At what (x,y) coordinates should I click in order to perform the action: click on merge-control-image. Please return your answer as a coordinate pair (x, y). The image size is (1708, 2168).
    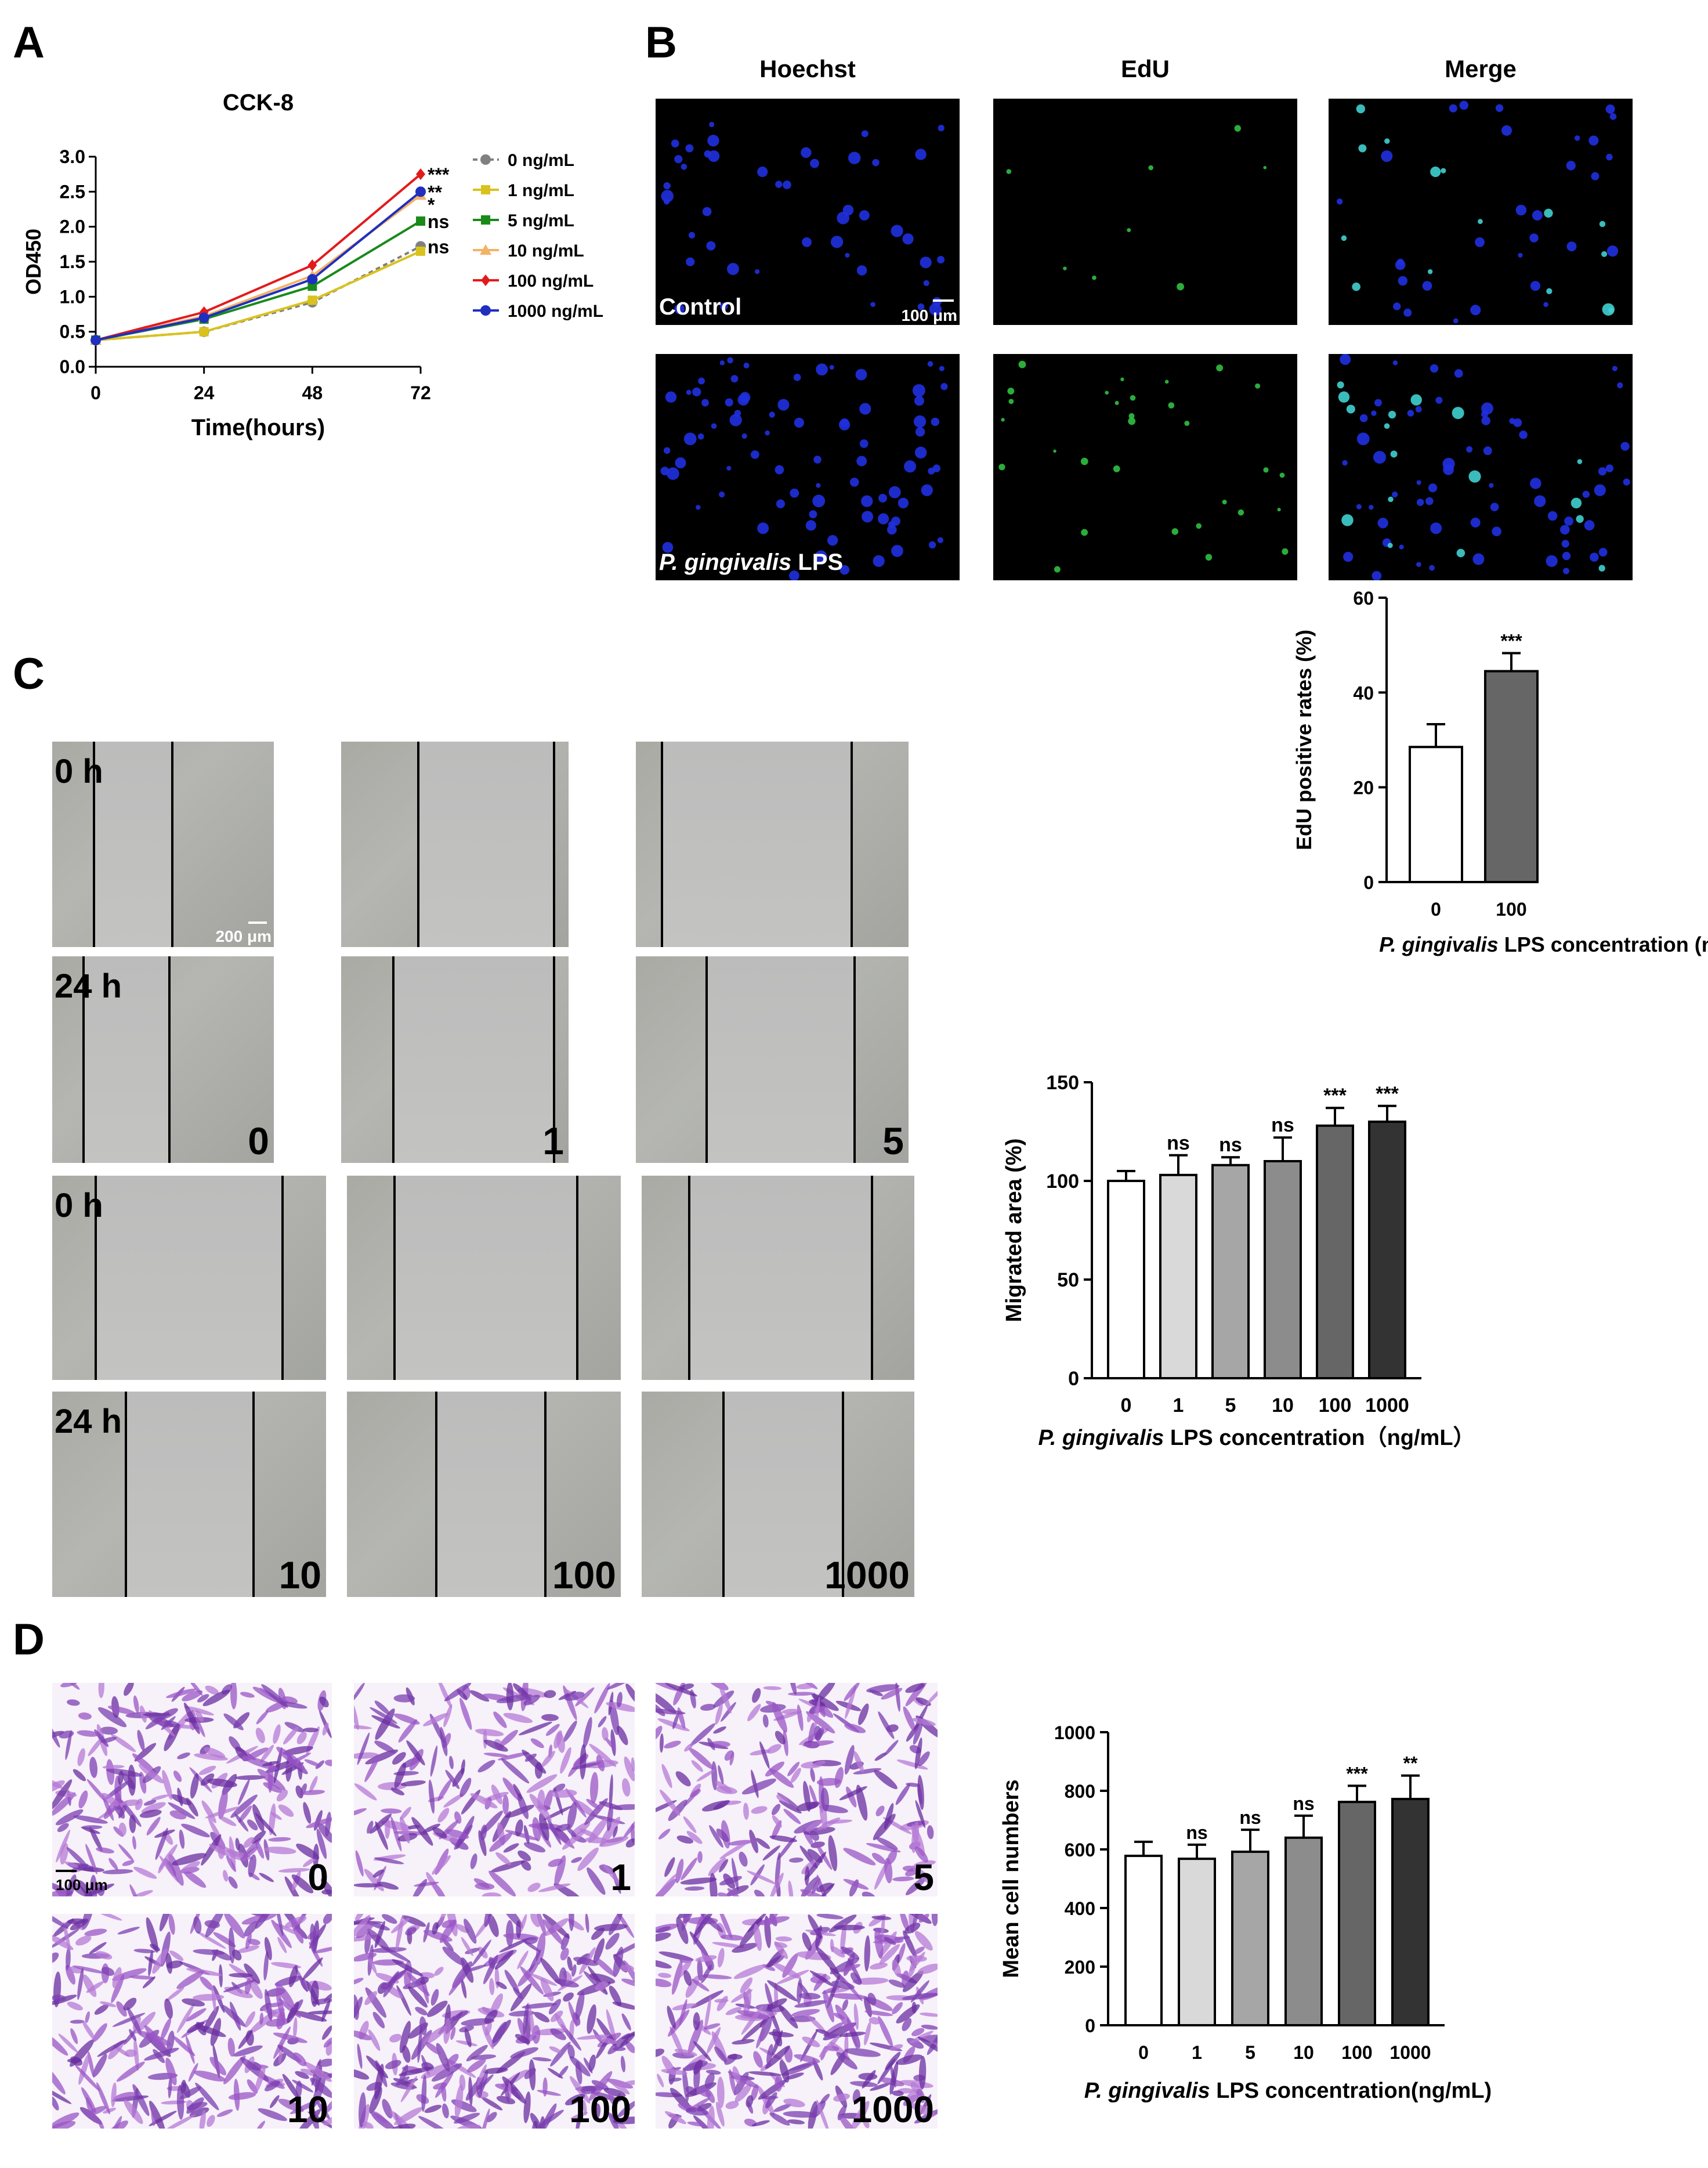
    Looking at the image, I should click on (1481, 212).